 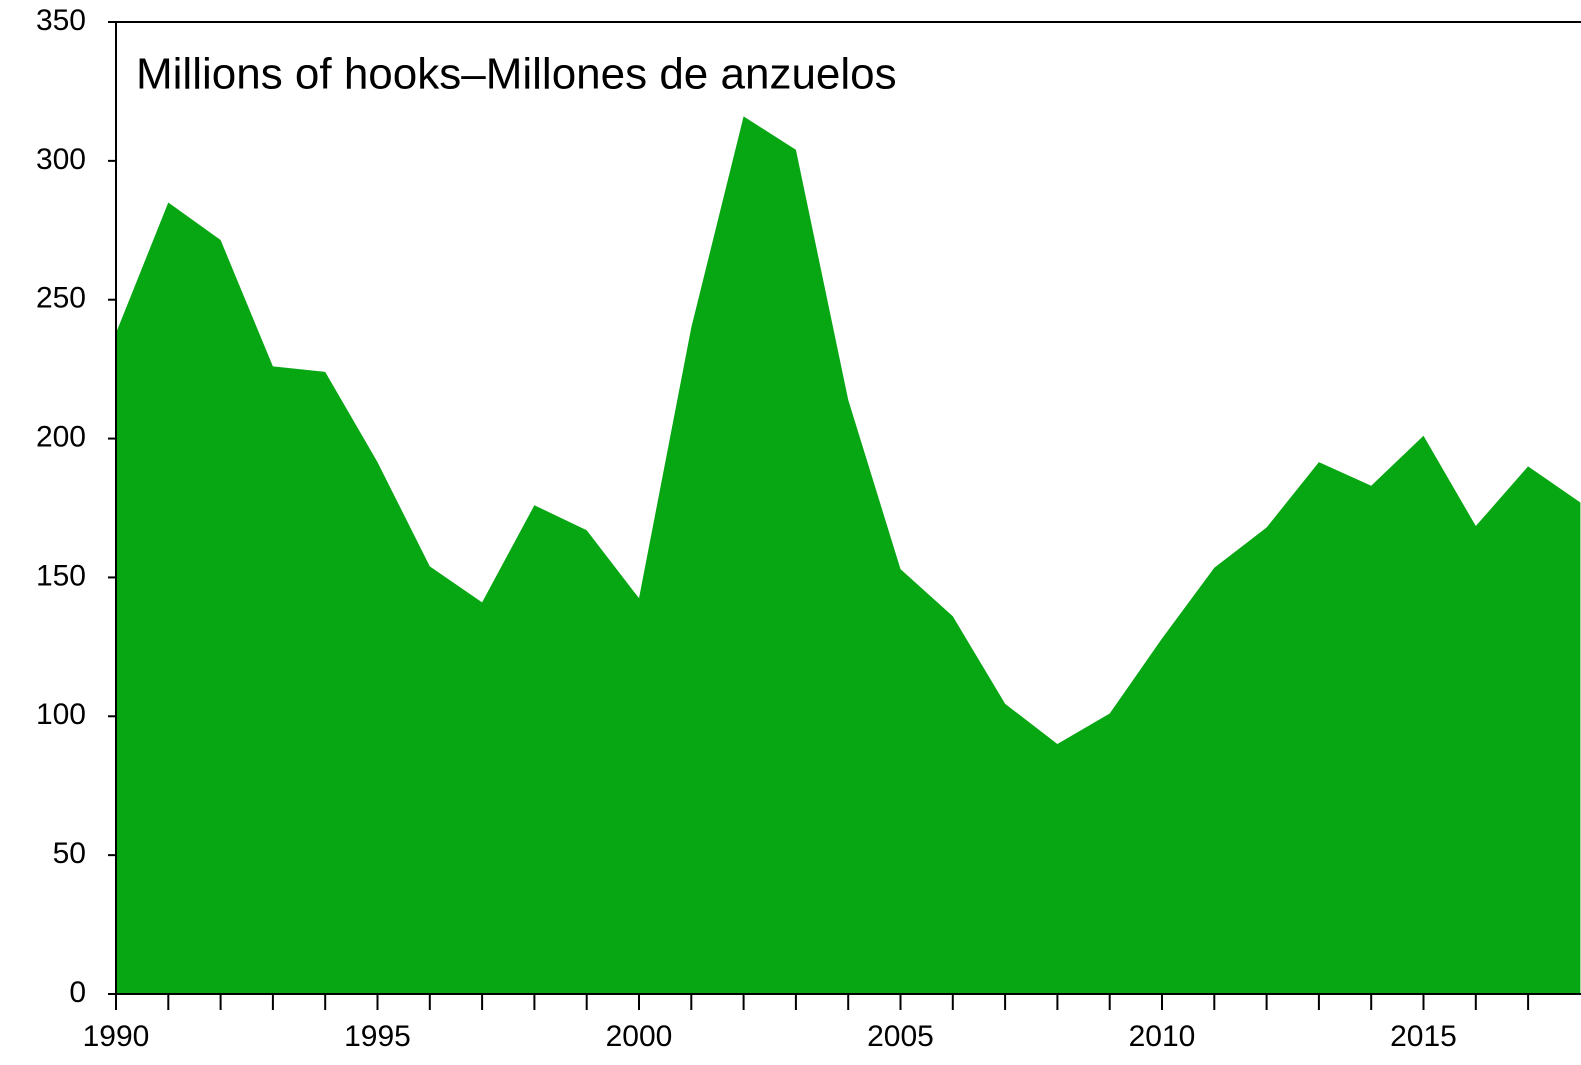 I want to click on x-tick-label: 2000, so click(x=639, y=1036).